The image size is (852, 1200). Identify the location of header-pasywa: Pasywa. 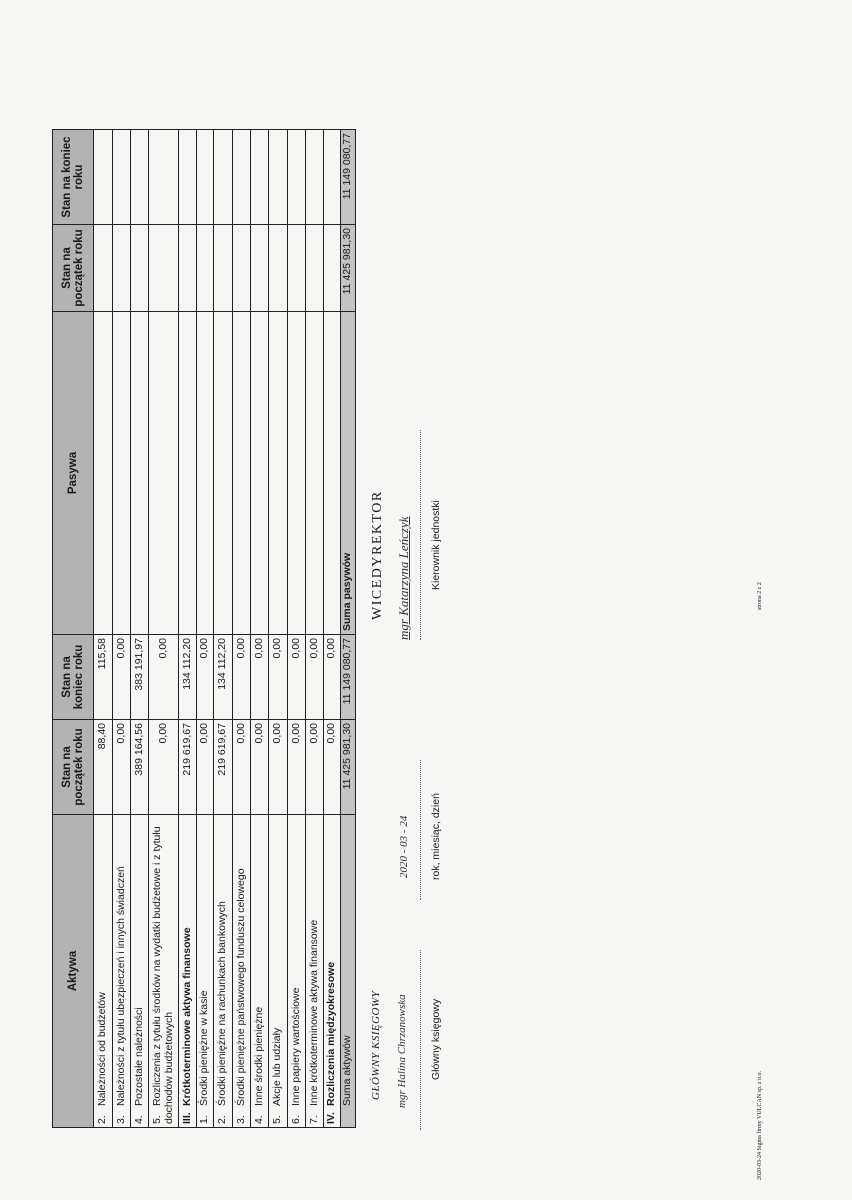
(73, 473).